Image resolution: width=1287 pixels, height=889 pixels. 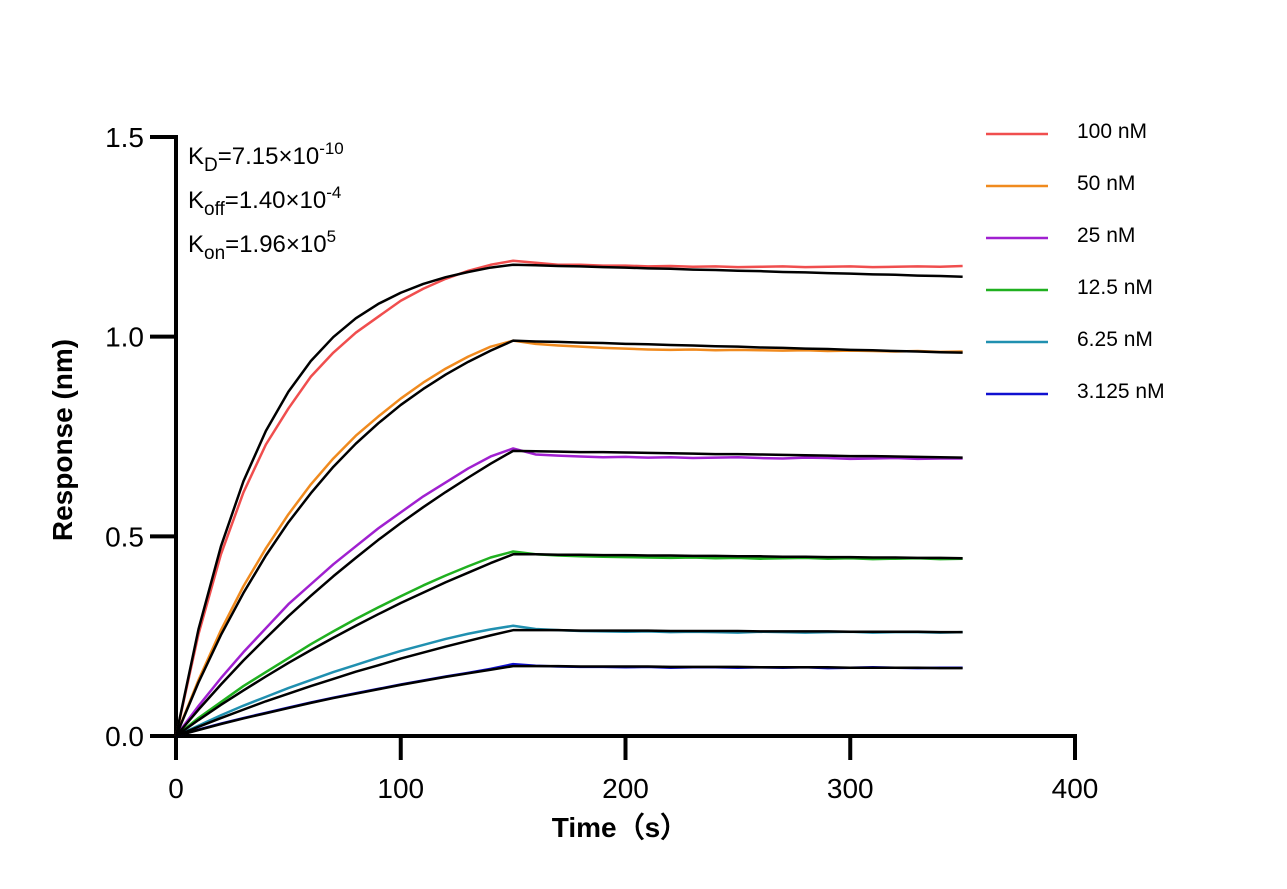 I want to click on x-tick-label: 100, so click(x=400, y=788).